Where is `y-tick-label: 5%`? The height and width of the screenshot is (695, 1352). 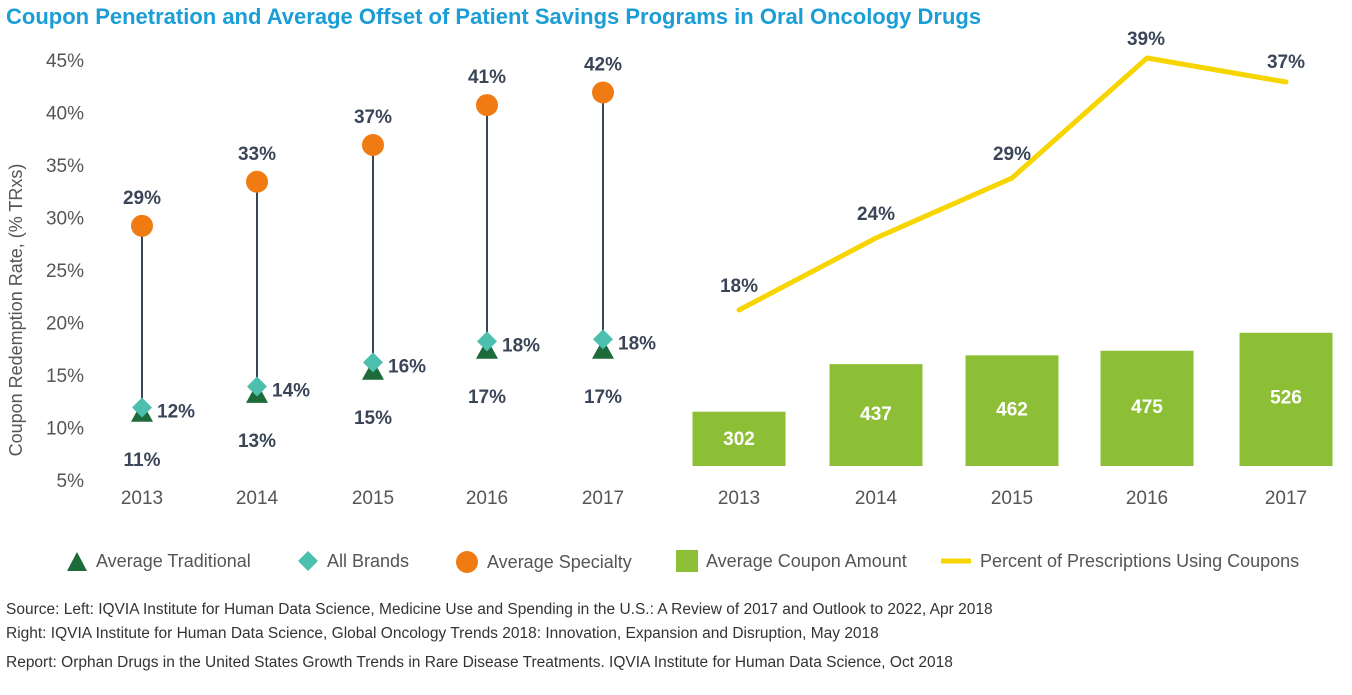 y-tick-label: 5% is located at coordinates (71, 481).